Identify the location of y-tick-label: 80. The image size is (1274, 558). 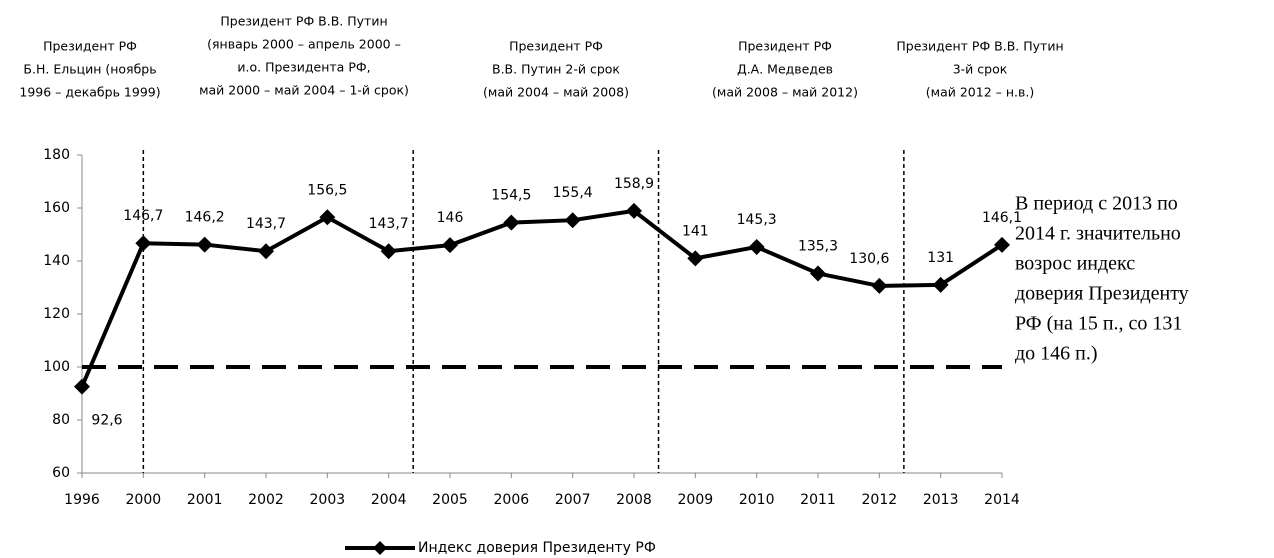
(61, 420).